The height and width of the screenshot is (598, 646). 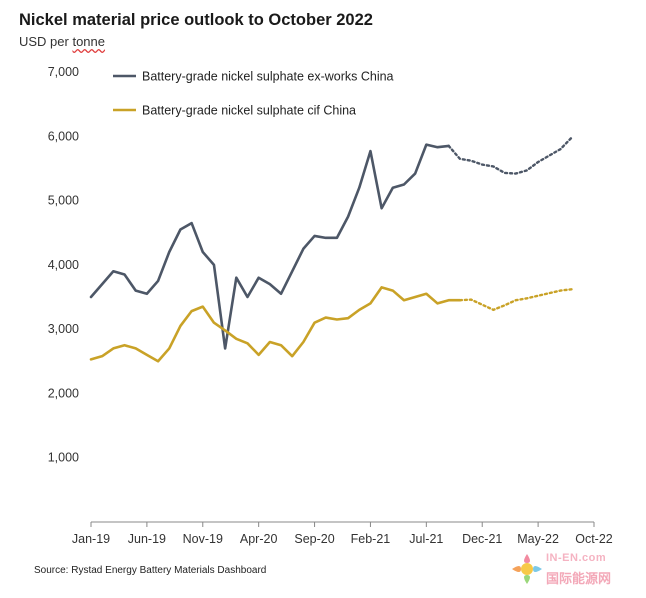 I want to click on x-tick-label: Oct-22, so click(x=594, y=539).